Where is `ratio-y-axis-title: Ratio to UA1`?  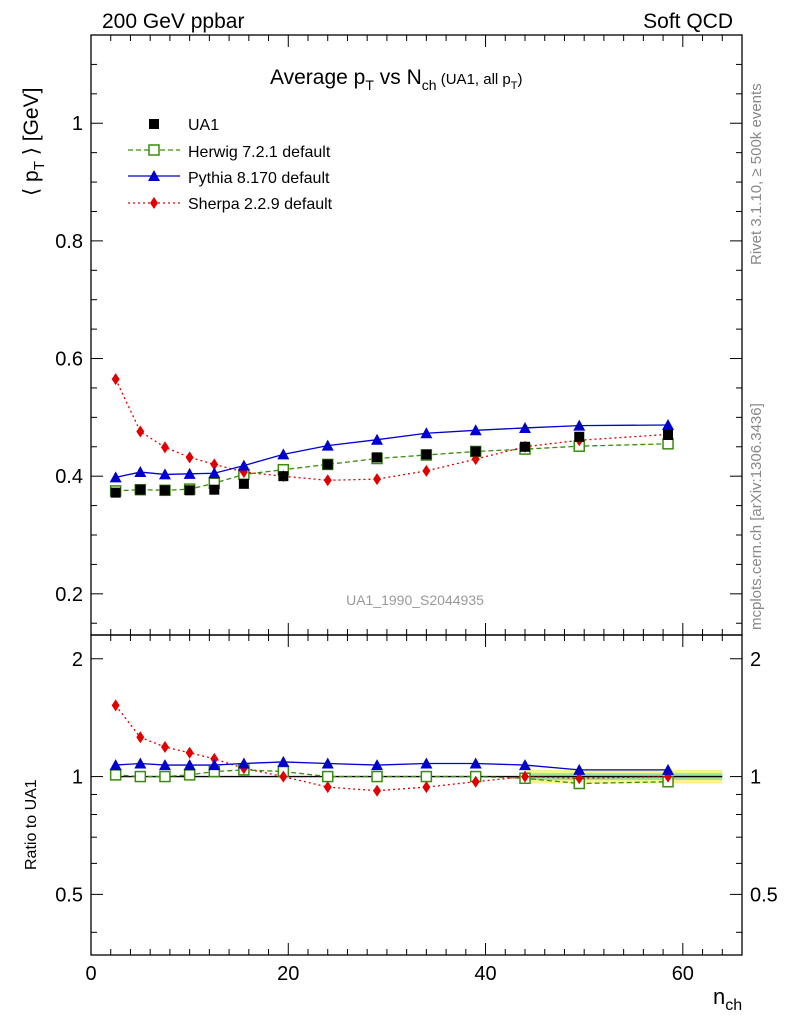 ratio-y-axis-title: Ratio to UA1 is located at coordinates (31, 824).